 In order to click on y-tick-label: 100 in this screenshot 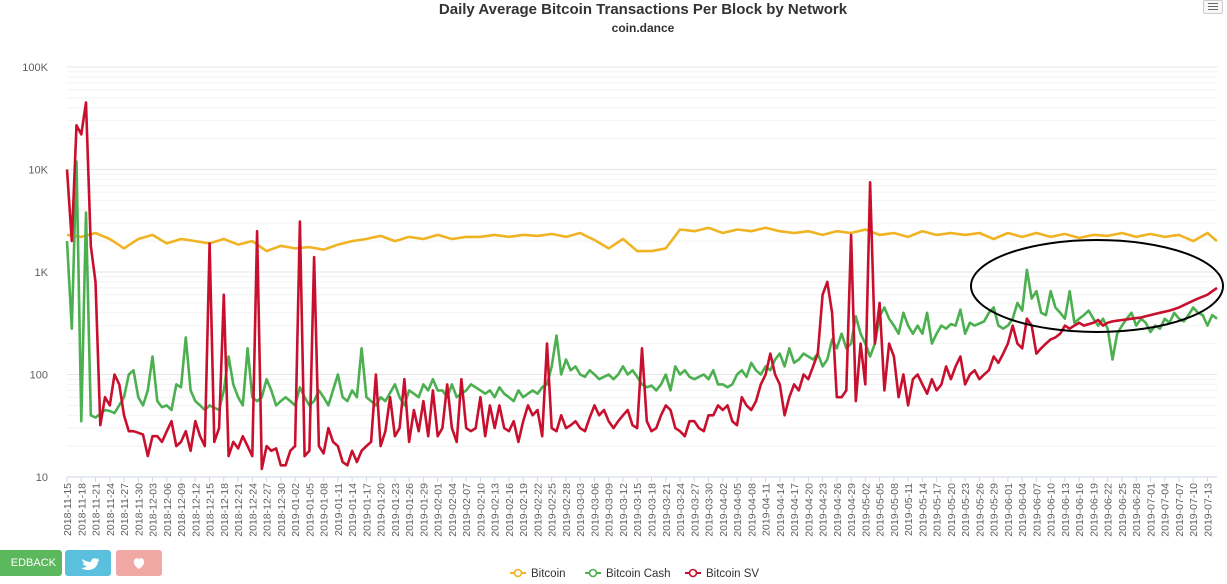, I will do `click(39, 376)`.